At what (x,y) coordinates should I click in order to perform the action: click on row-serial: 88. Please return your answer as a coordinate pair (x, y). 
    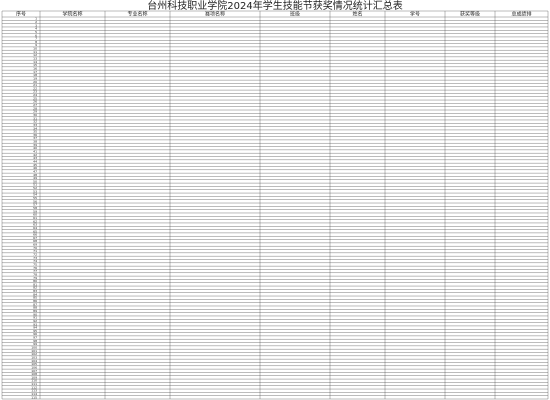
    Looking at the image, I should click on (35, 308).